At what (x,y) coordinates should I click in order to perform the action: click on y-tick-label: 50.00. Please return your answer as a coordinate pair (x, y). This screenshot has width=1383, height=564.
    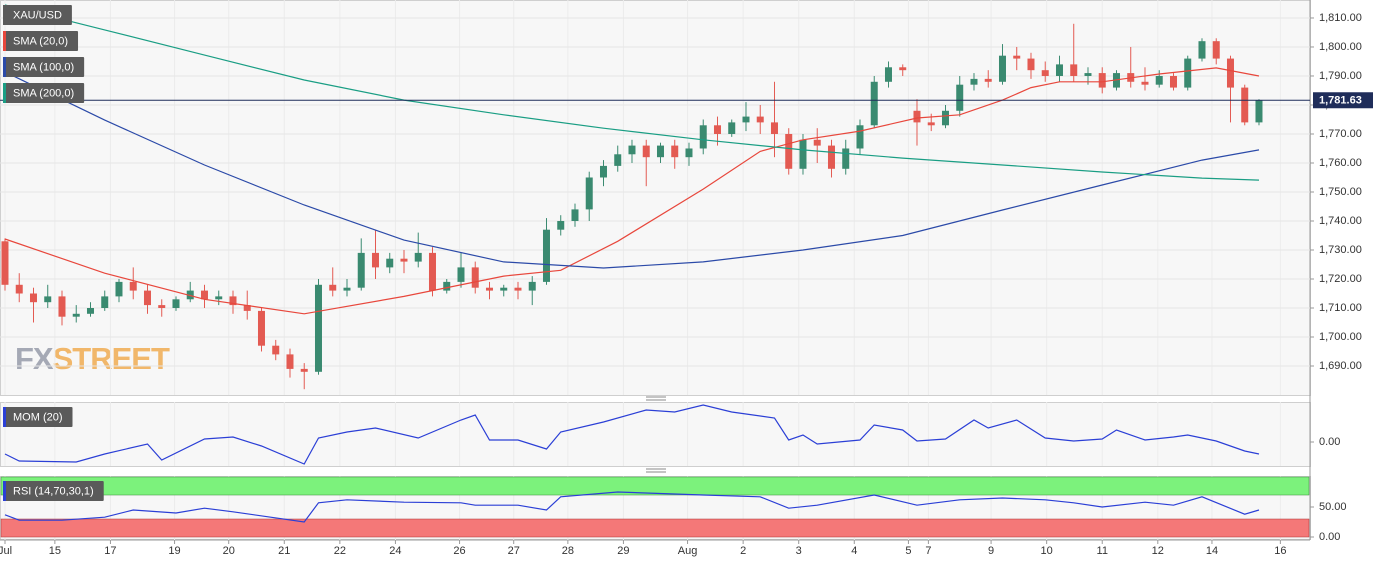
    Looking at the image, I should click on (1333, 507).